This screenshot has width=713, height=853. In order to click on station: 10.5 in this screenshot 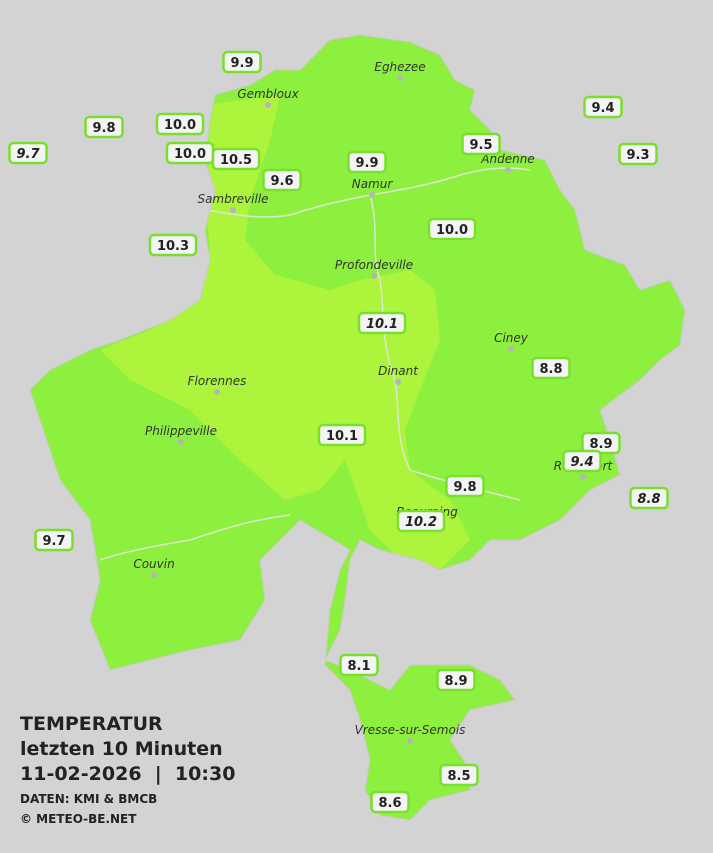, I will do `click(236, 159)`.